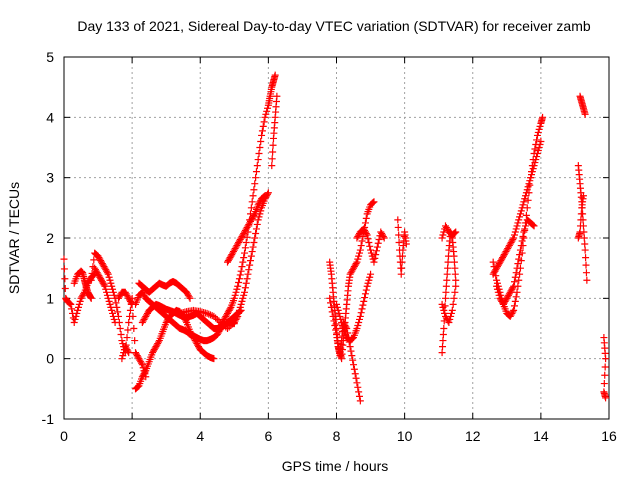 This screenshot has width=640, height=480. Describe the element at coordinates (48, 238) in the screenshot. I see `y-tick-labels: -1 0 1 2 3 4 5` at that location.